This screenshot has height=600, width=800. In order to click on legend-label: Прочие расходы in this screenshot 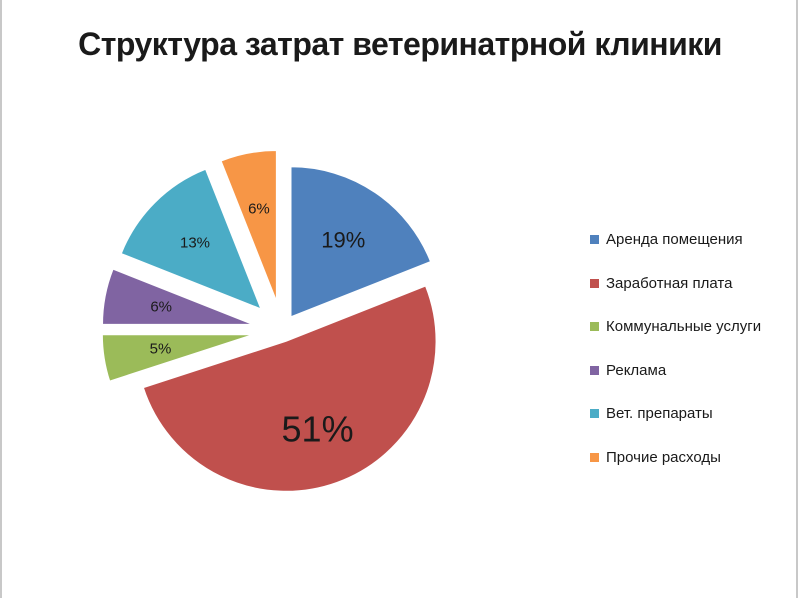, I will do `click(663, 457)`.